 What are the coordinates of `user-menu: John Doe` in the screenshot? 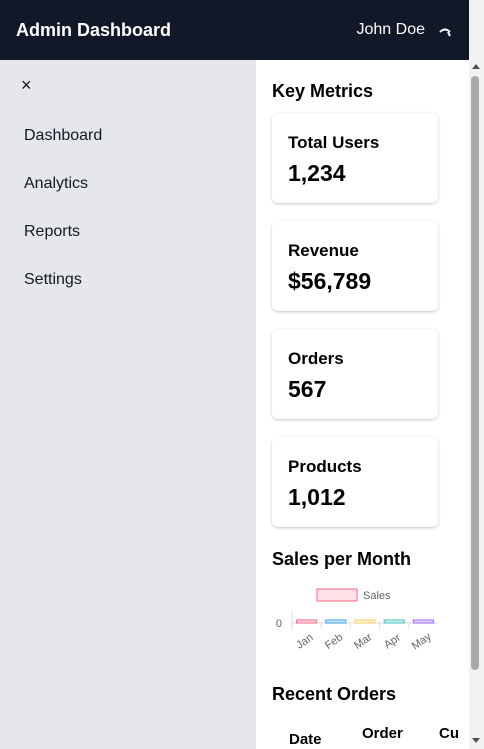 It's located at (405, 30).